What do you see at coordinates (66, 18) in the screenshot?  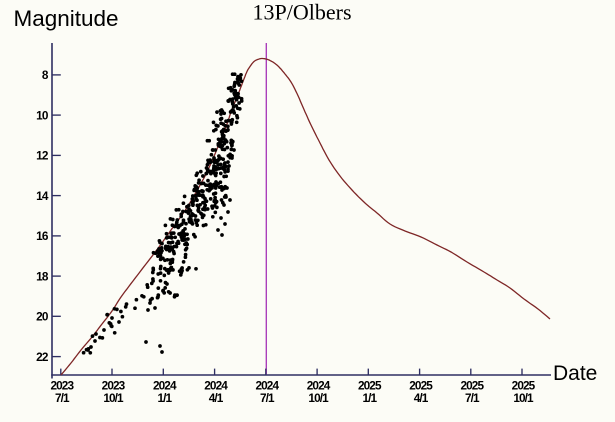 I see `svg-text: Magnitude` at bounding box center [66, 18].